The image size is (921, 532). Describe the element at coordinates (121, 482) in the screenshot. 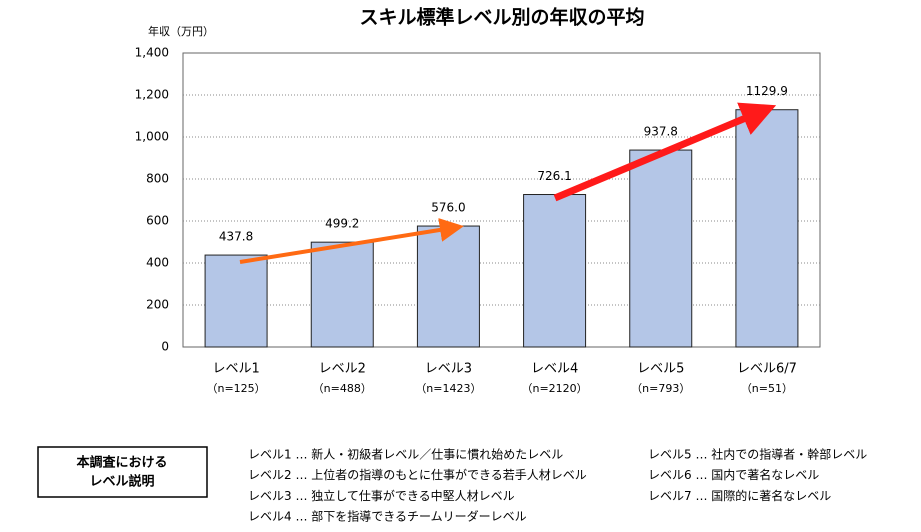

I see `description-heading: レベル説明` at that location.